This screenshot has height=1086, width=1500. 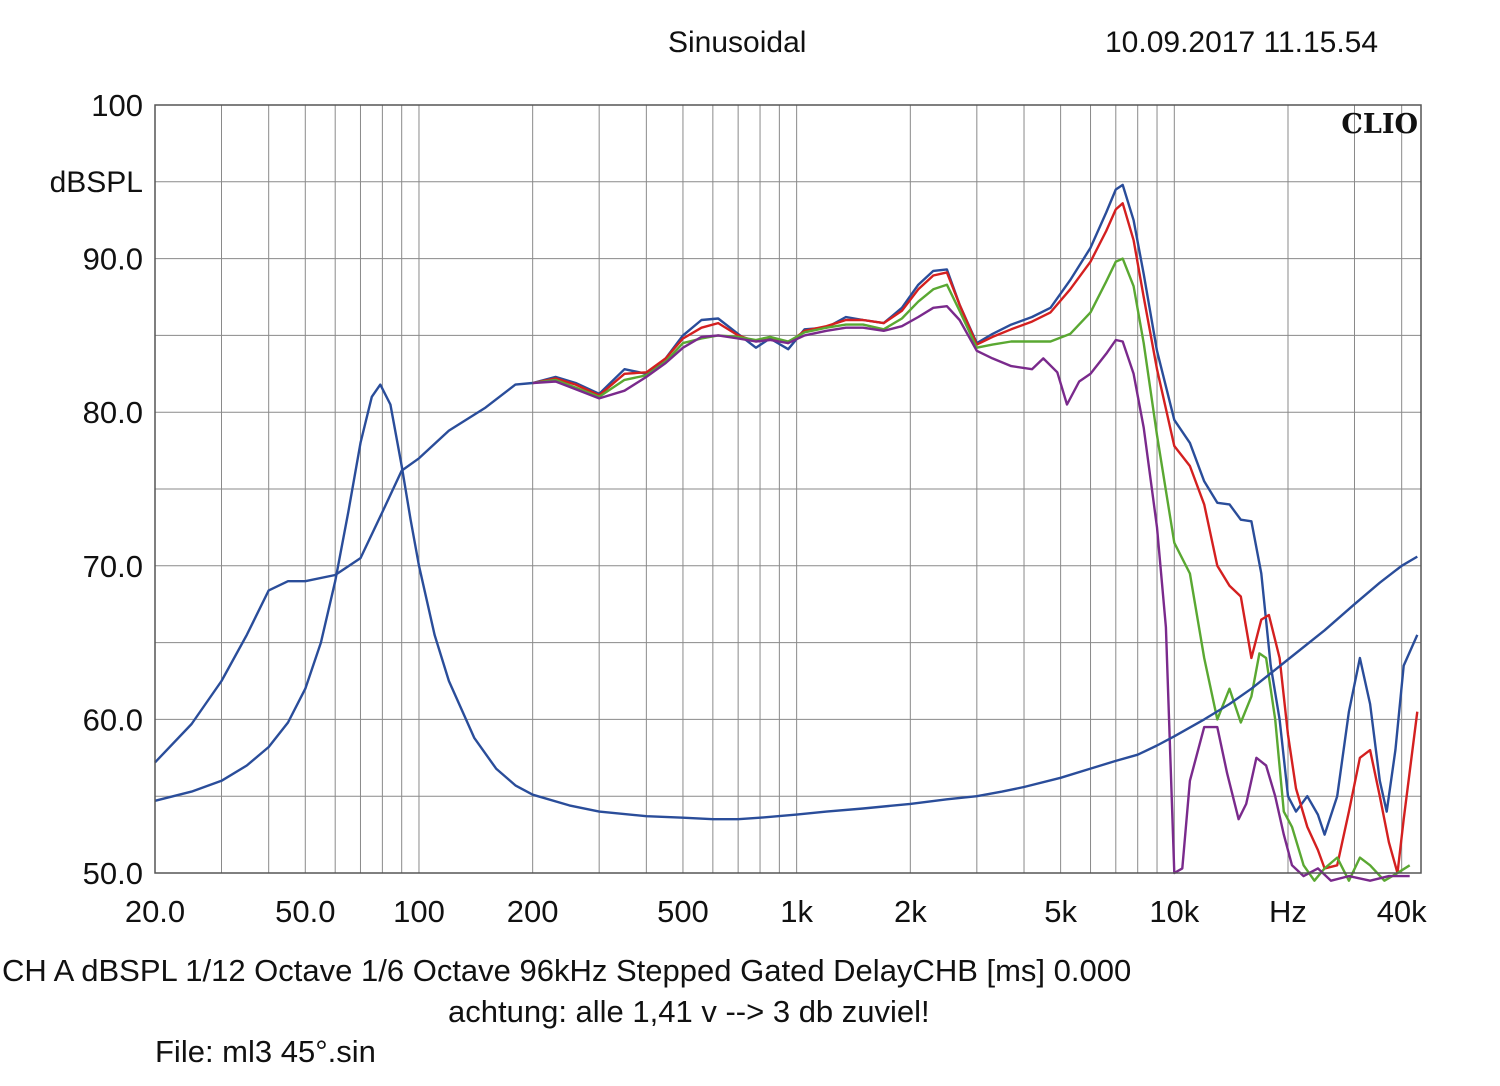 What do you see at coordinates (265, 1051) in the screenshot?
I see `file-name: File: ml3 45°.sin` at bounding box center [265, 1051].